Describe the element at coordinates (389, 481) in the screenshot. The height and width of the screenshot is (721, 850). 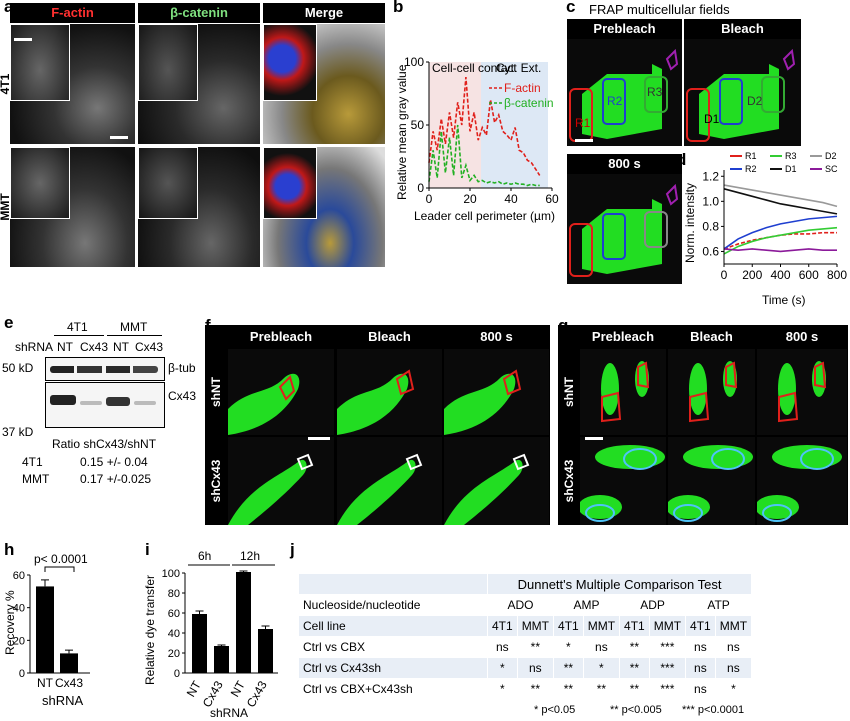
I see `f-image-shcx43-bleach` at that location.